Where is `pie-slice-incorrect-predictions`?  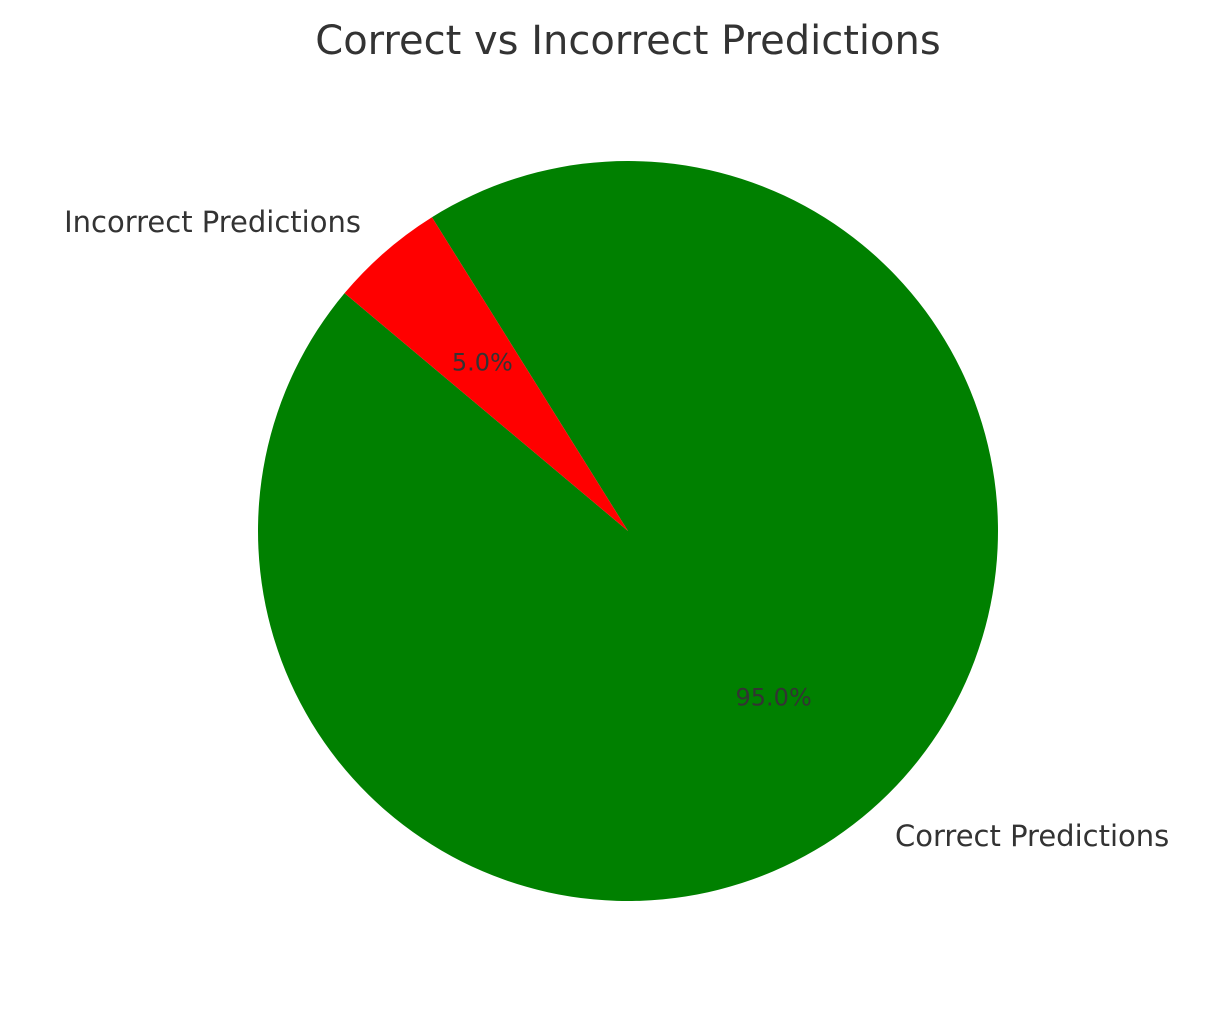 pie-slice-incorrect-predictions is located at coordinates (486, 374).